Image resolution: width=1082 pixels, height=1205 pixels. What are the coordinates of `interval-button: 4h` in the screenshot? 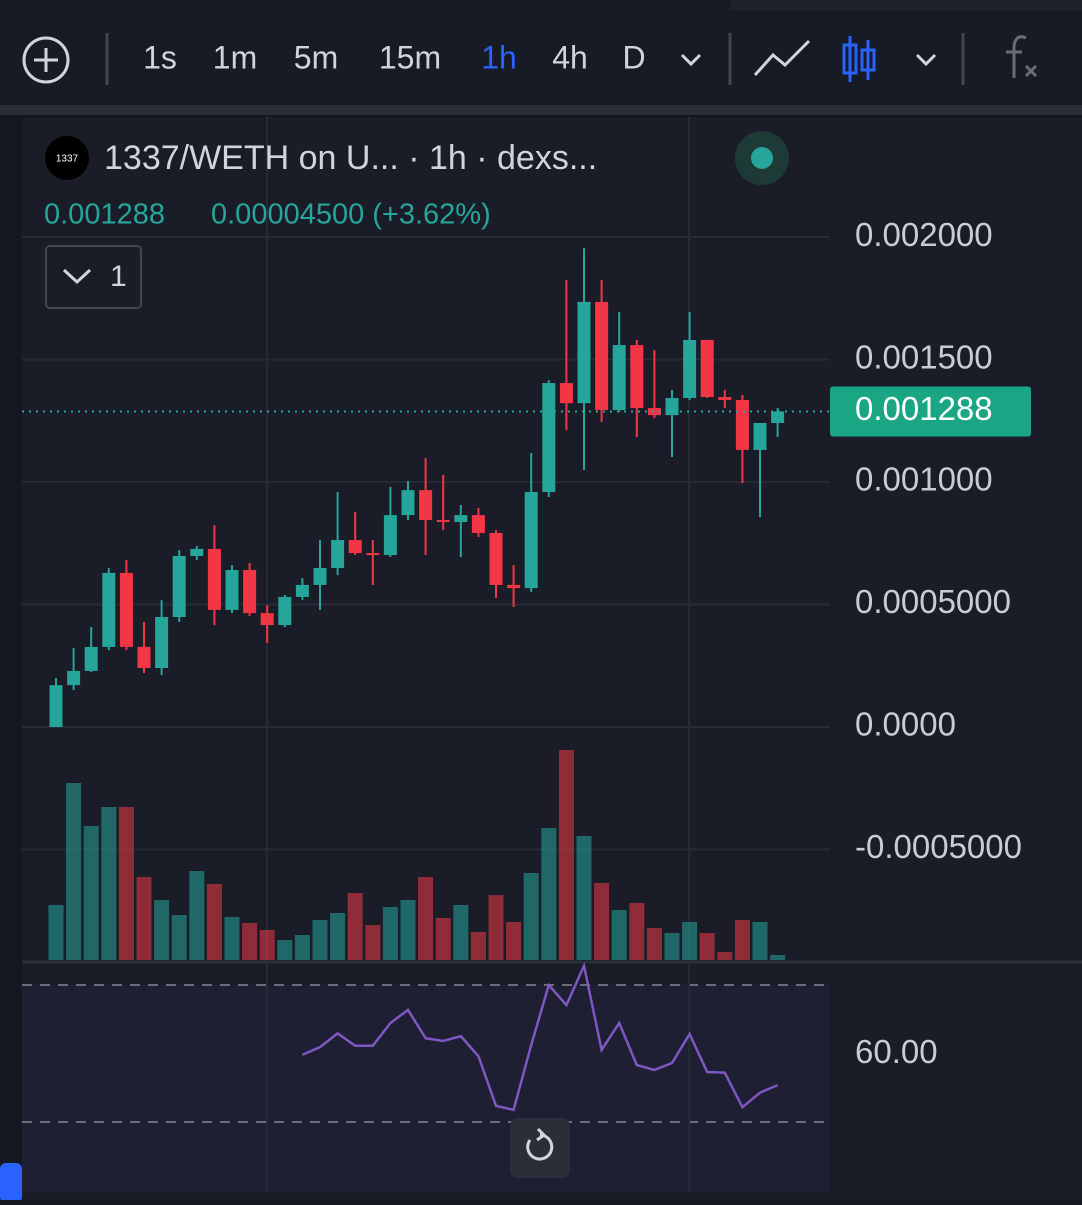 It's located at (570, 57).